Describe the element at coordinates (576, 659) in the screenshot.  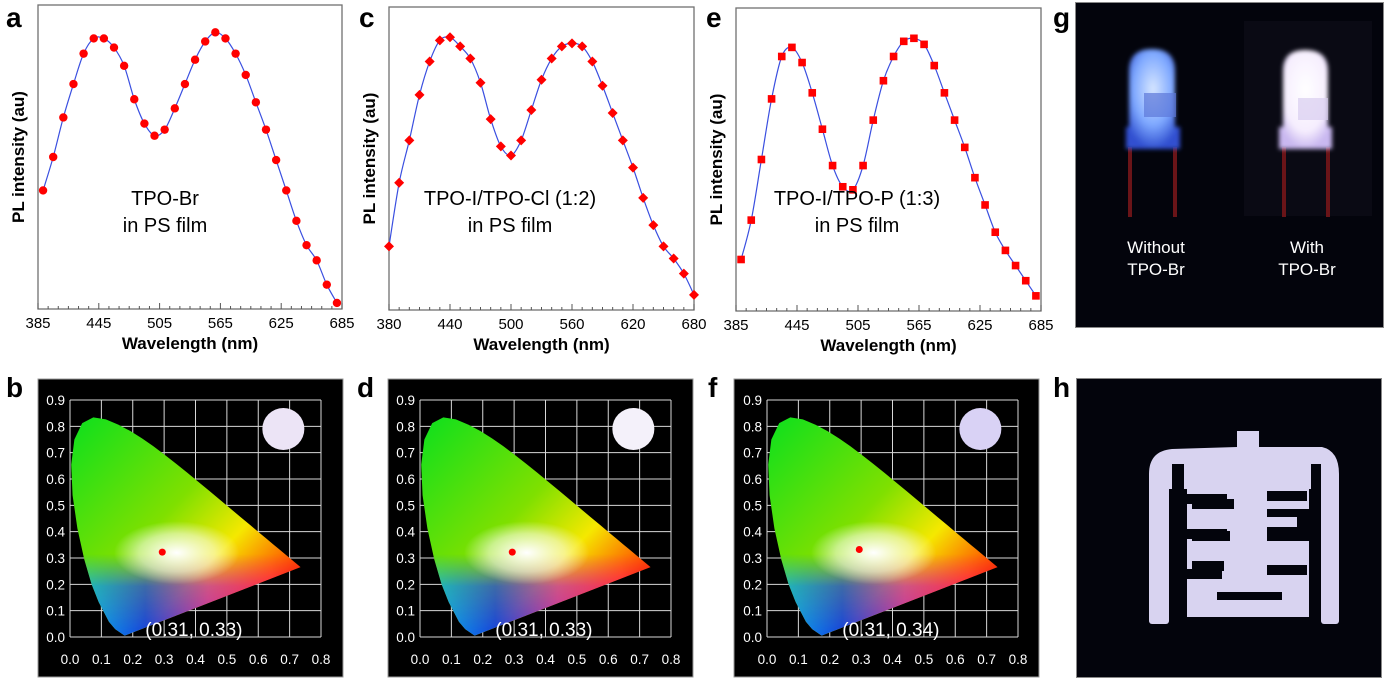
I see `x-tick-label: 0.5` at that location.